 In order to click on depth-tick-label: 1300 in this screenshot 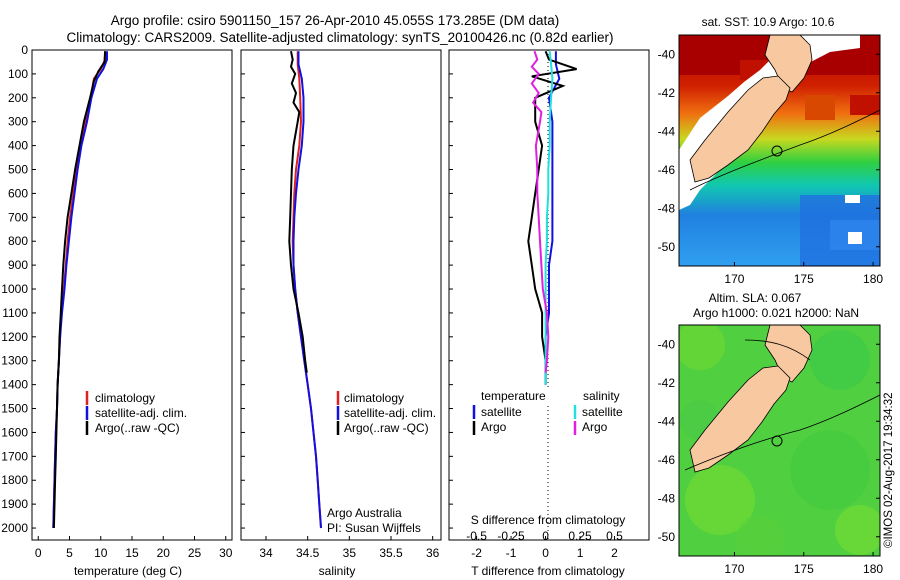, I will do `click(14, 361)`.